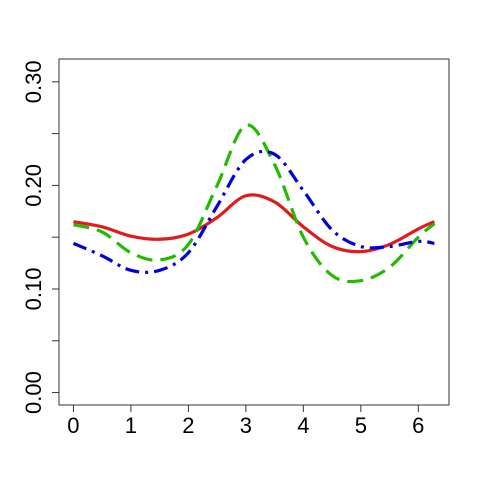  Describe the element at coordinates (73, 425) in the screenshot. I see `x-tick-label: 0` at that location.